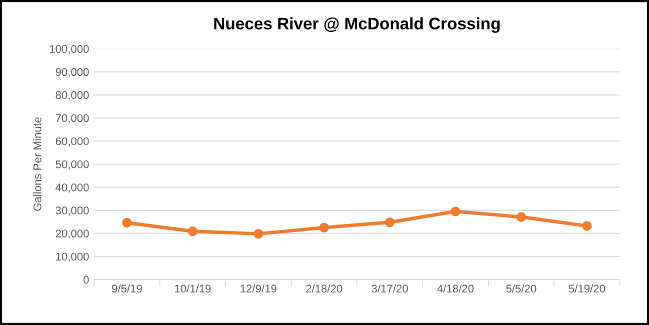 Image resolution: width=649 pixels, height=325 pixels. I want to click on y-axis-title: Gallons Per Minute, so click(37, 164).